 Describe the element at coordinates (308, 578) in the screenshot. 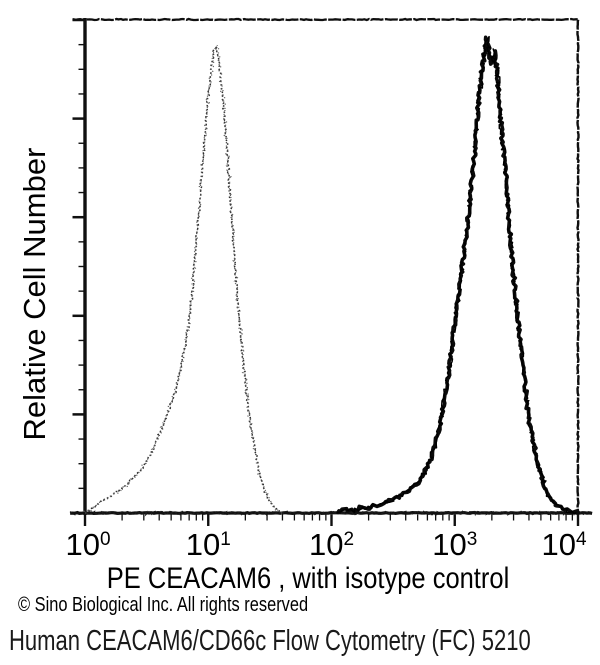

I see `x-axis-label: PE CEACAM6 , with isotype control` at that location.